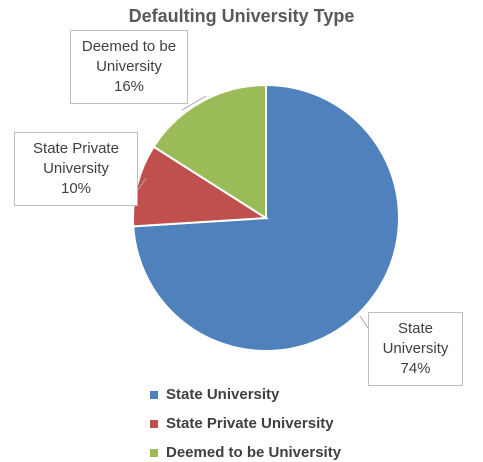 The image size is (483, 462). Describe the element at coordinates (415, 338) in the screenshot. I see `data-label-category: State University` at that location.